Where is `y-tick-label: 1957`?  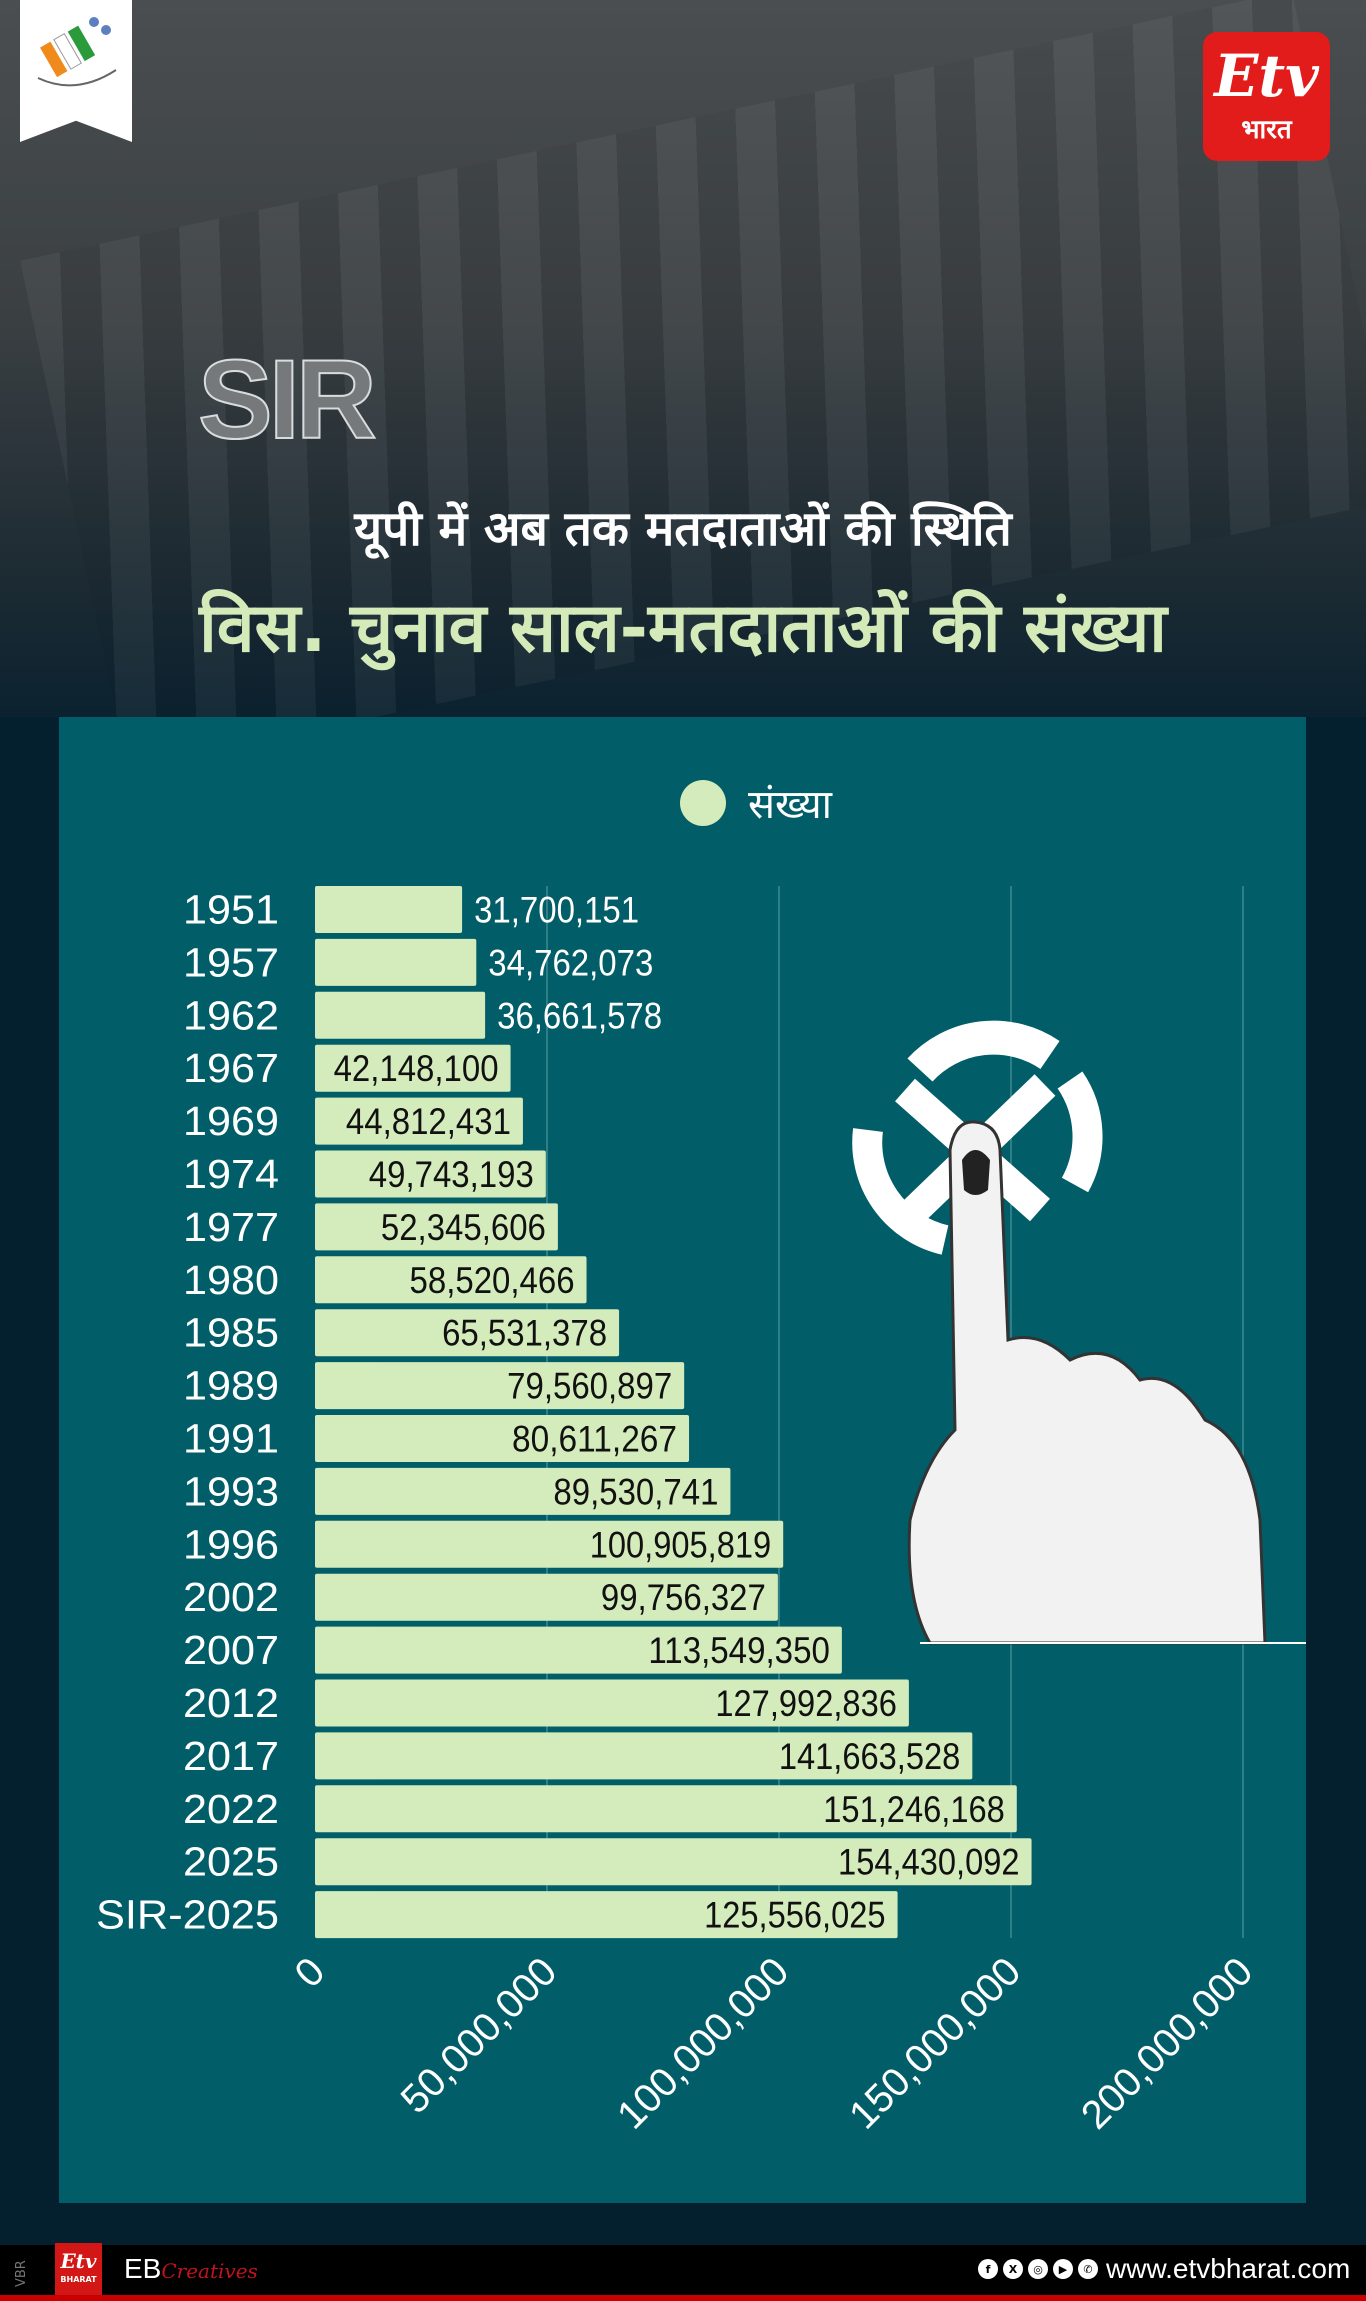 y-tick-label: 1957 is located at coordinates (231, 962).